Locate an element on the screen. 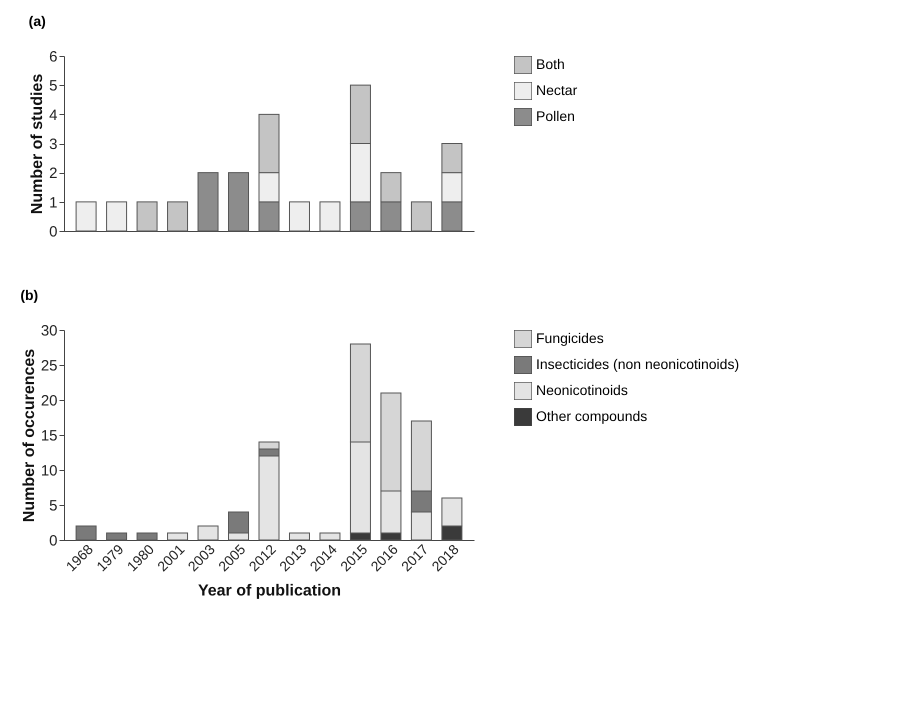 This screenshot has height=712, width=924. legend-label: Fungicides is located at coordinates (570, 338).